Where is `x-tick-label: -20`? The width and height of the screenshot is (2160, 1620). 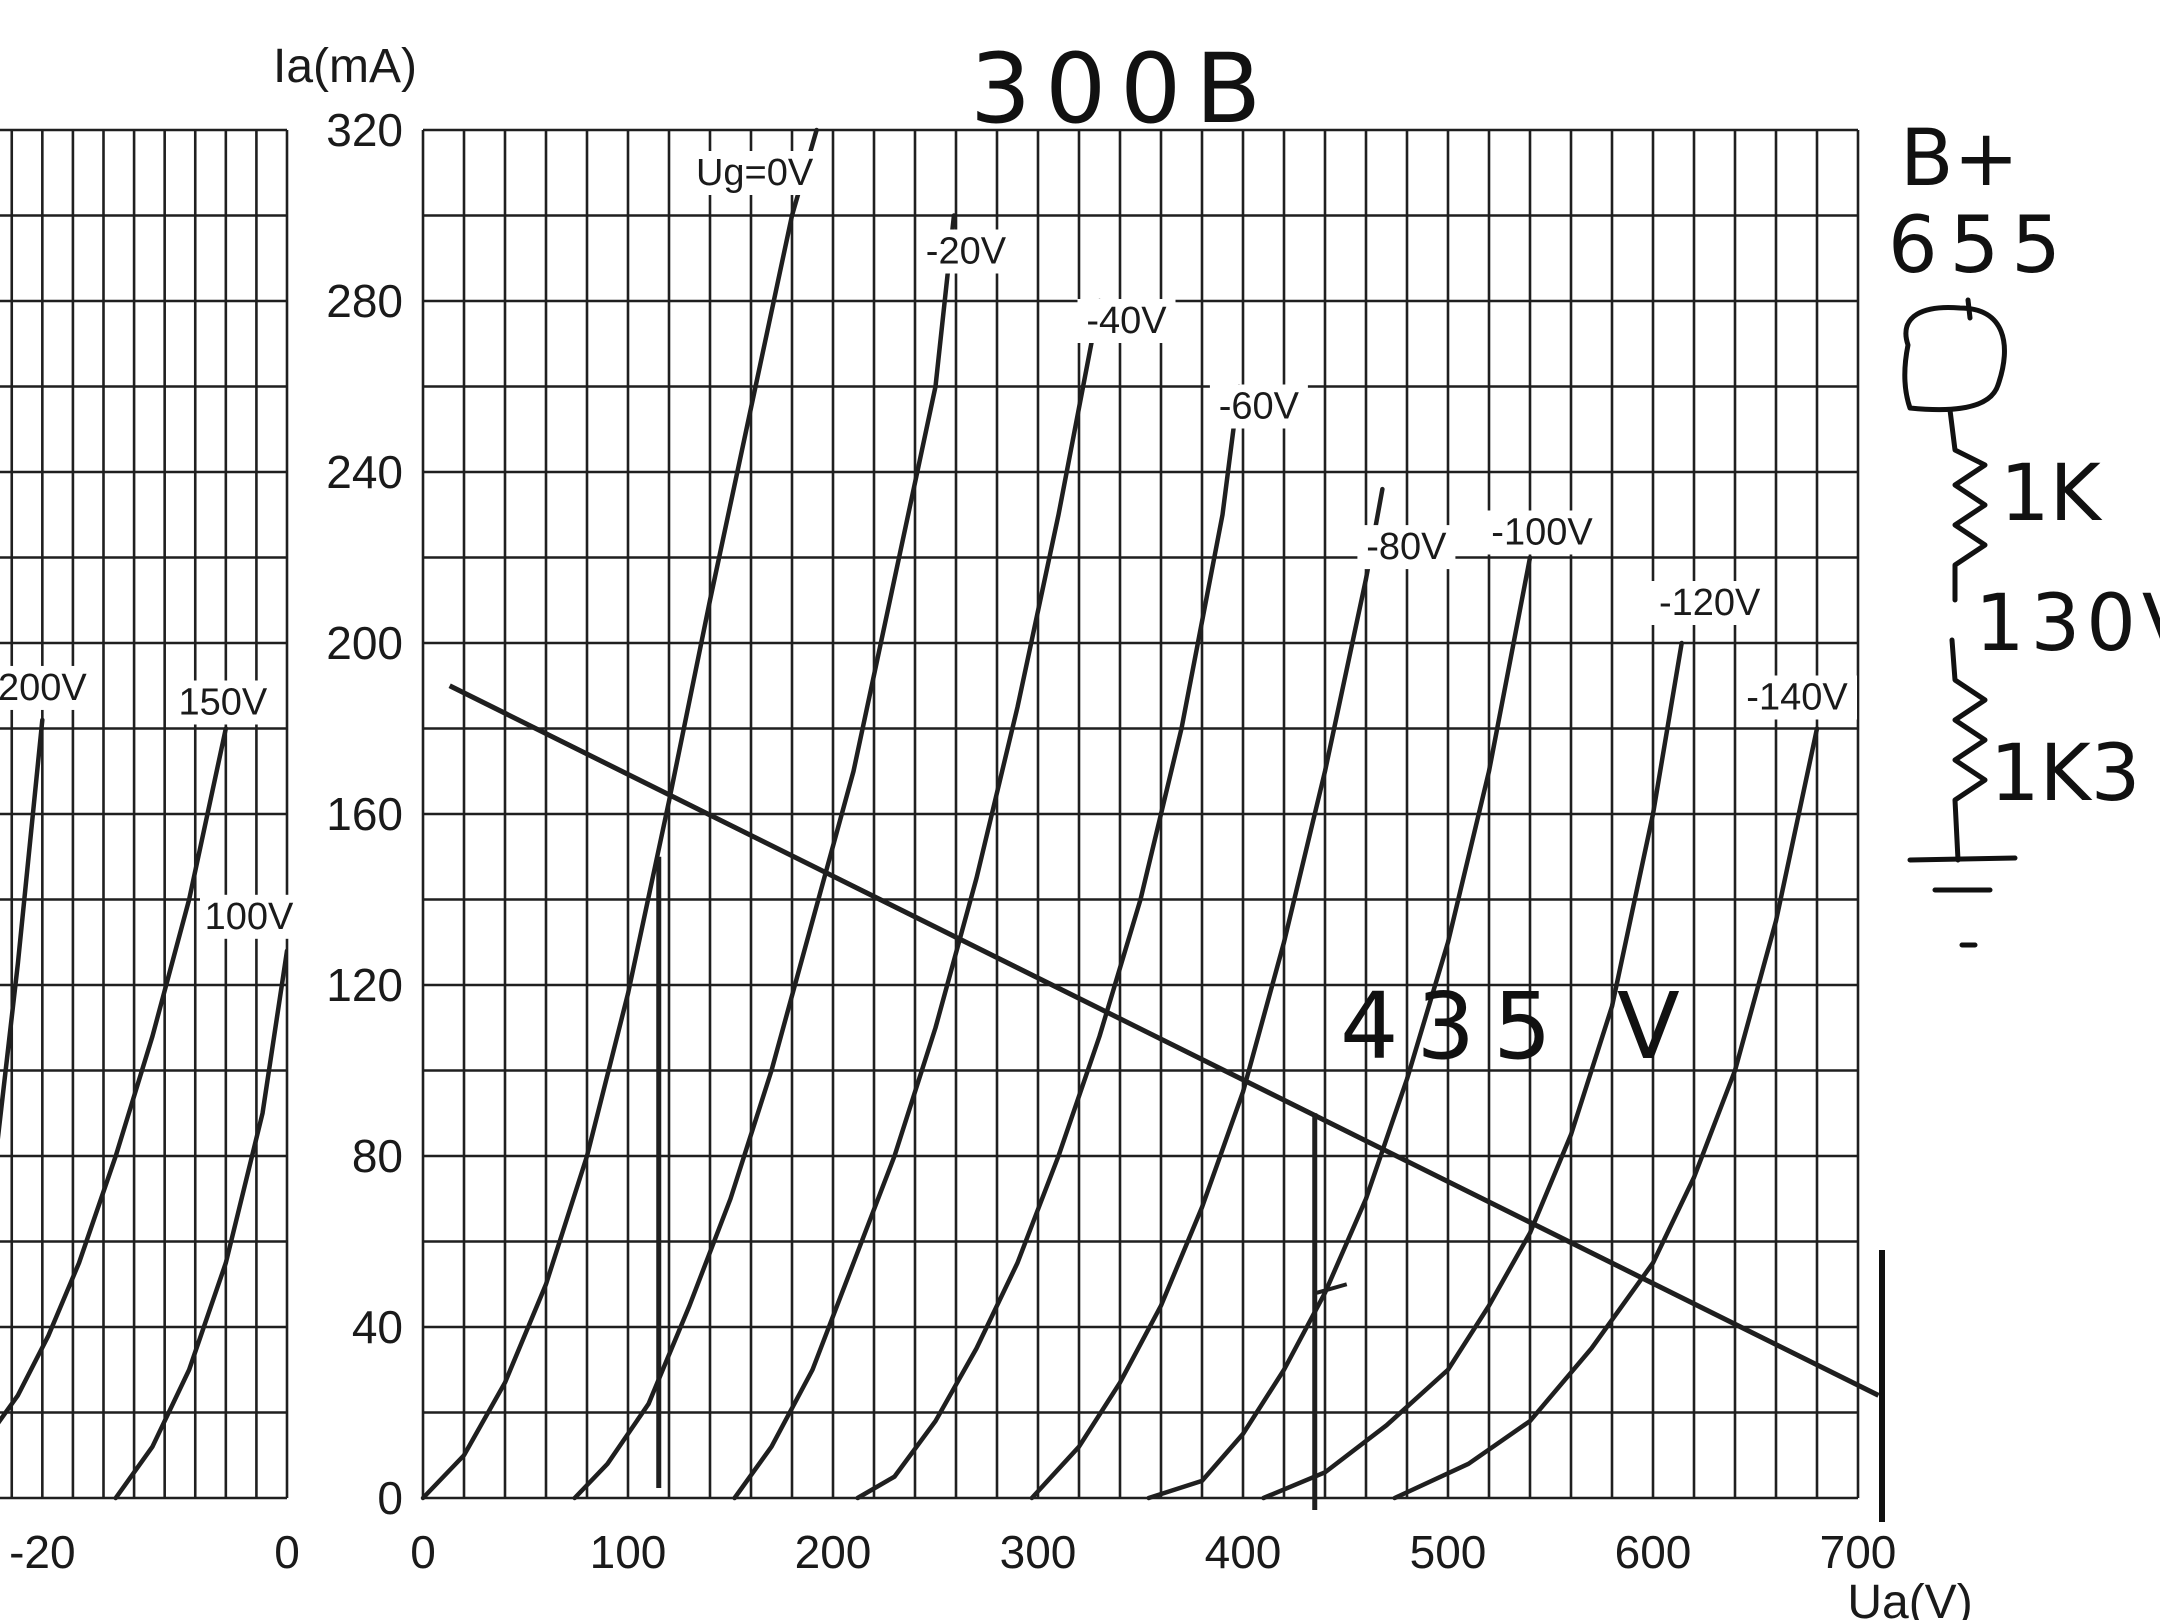 x-tick-label: -20 is located at coordinates (42, 1552).